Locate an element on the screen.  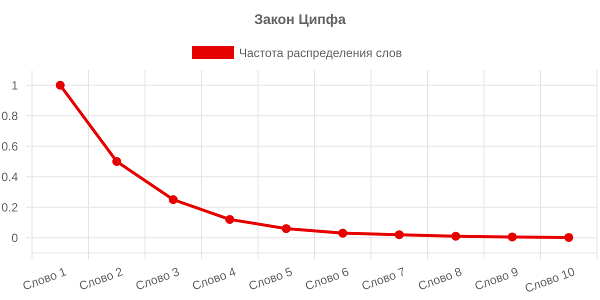
x-tick-label: Слово 5 is located at coordinates (270, 279).